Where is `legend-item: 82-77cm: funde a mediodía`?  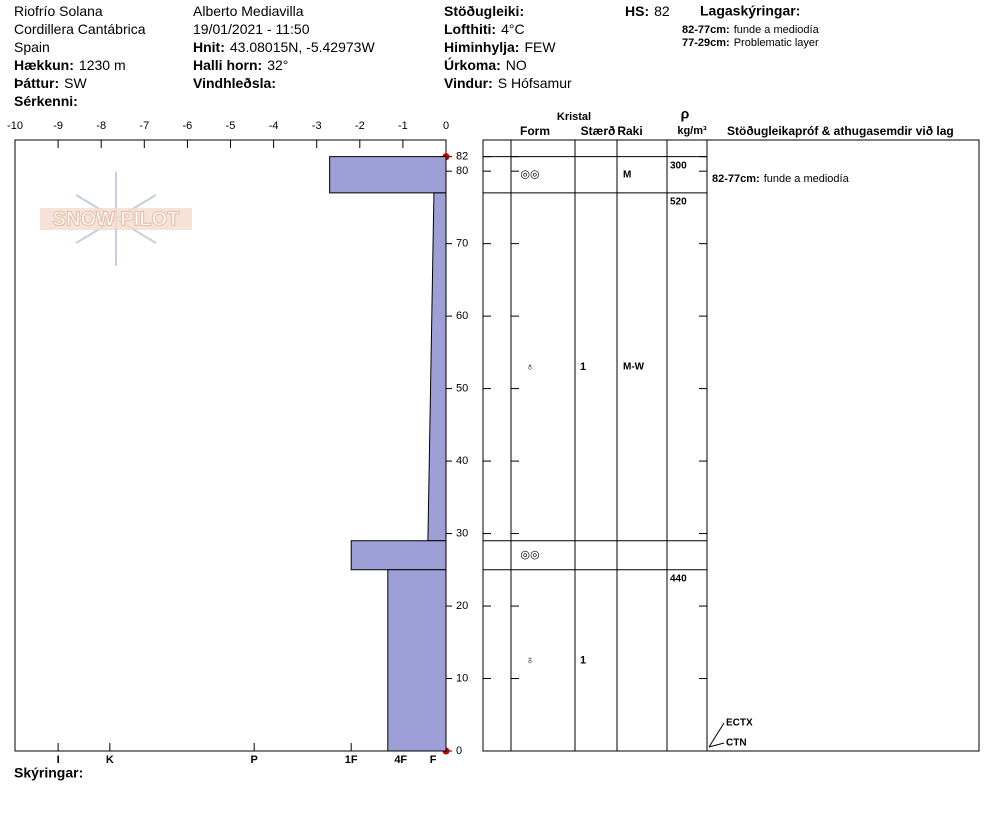 legend-item: 82-77cm: funde a mediodía is located at coordinates (751, 30).